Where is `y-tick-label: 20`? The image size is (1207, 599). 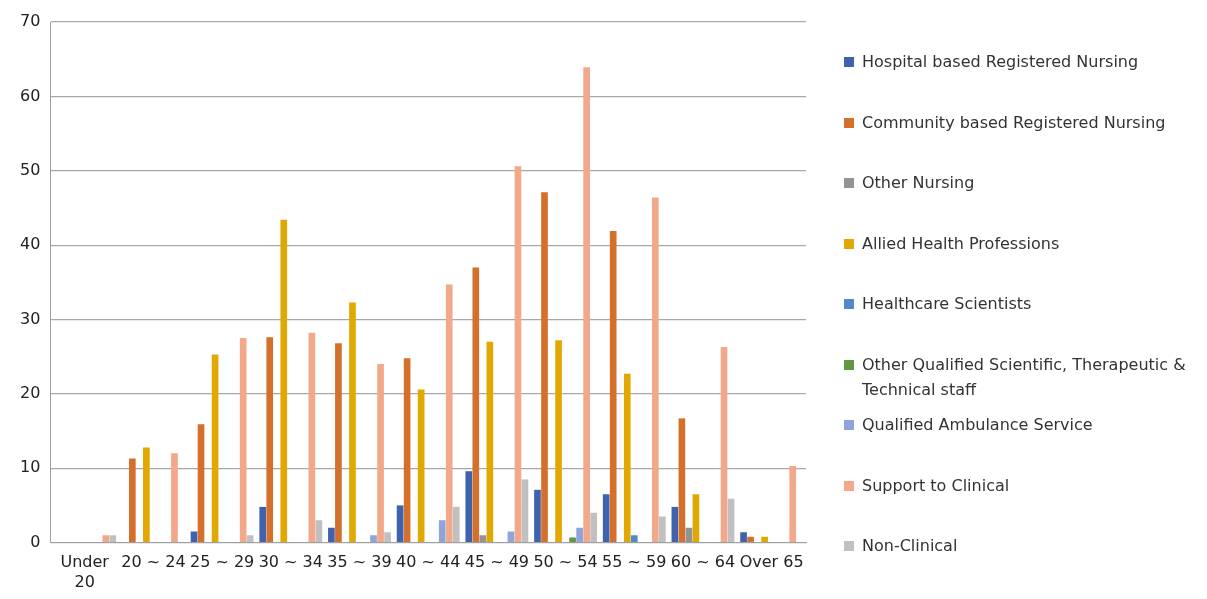
y-tick-label: 20 is located at coordinates (30, 393).